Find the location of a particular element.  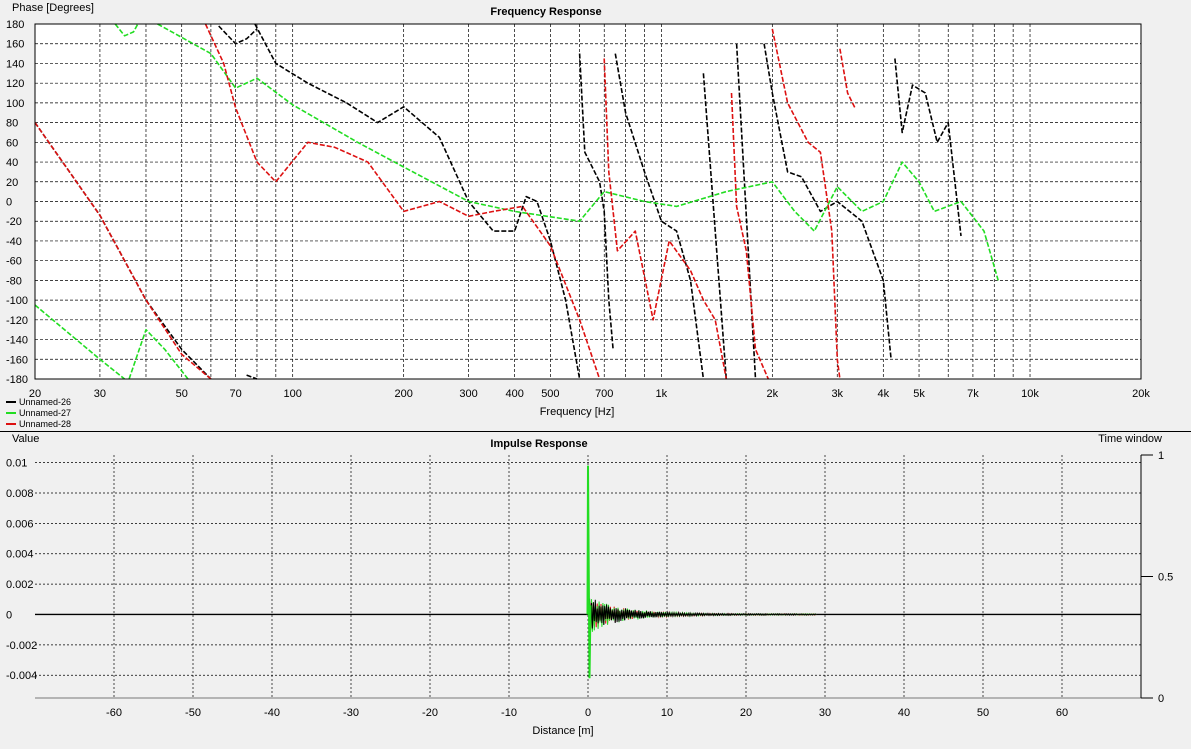

frequency-x-tick-label: 1k is located at coordinates (662, 394).